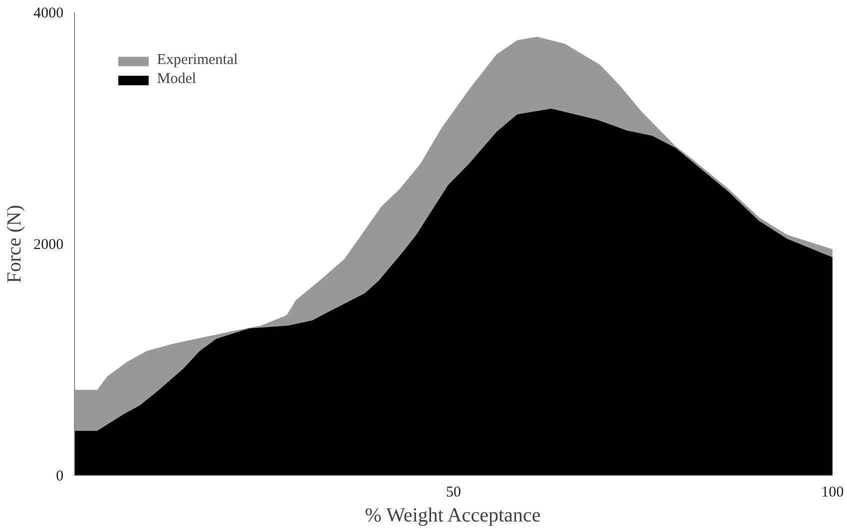 The width and height of the screenshot is (847, 529). I want to click on y-tick-label: 0, so click(60, 476).